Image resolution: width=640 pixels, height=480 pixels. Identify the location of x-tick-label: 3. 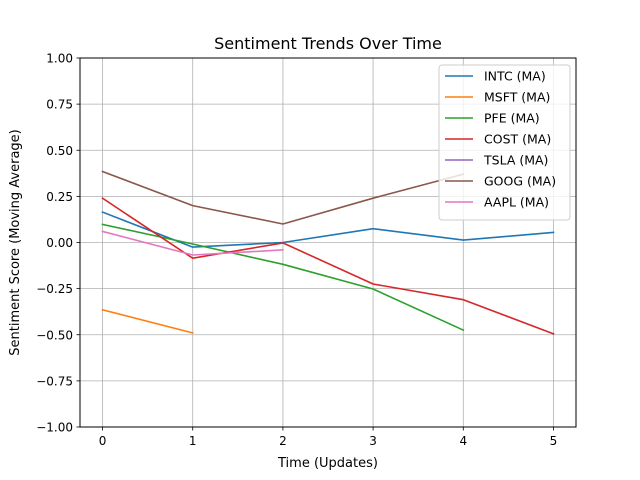
(373, 441).